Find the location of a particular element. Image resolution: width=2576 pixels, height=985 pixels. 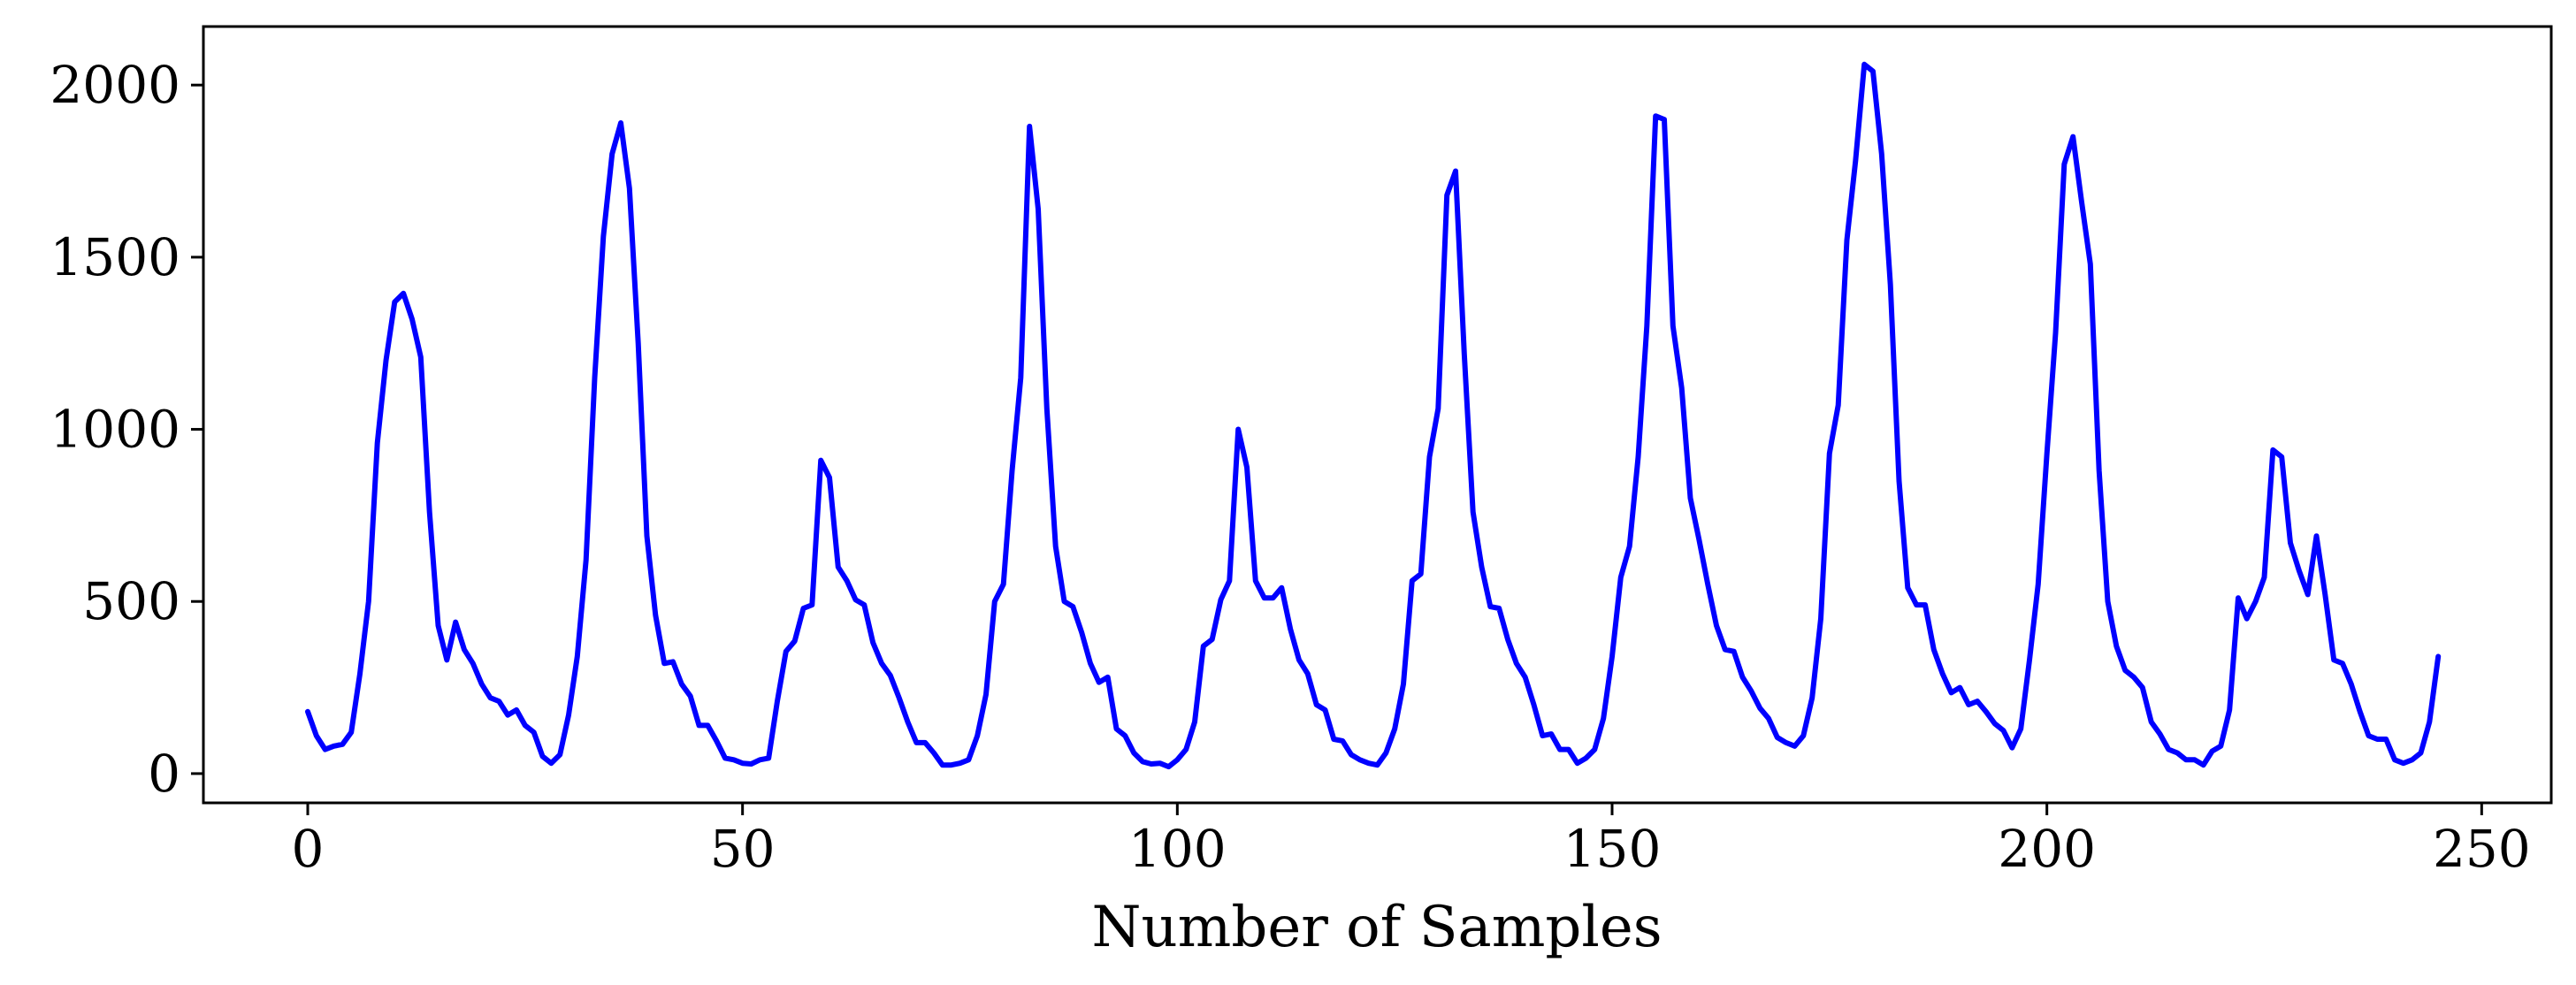

x-tick-label: 250 is located at coordinates (2482, 849).